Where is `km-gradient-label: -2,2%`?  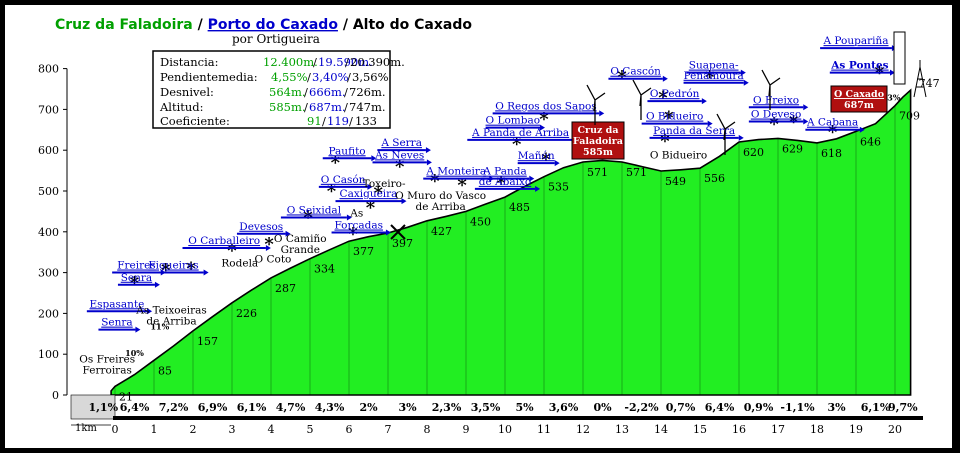 km-gradient-label: -2,2% is located at coordinates (641, 407).